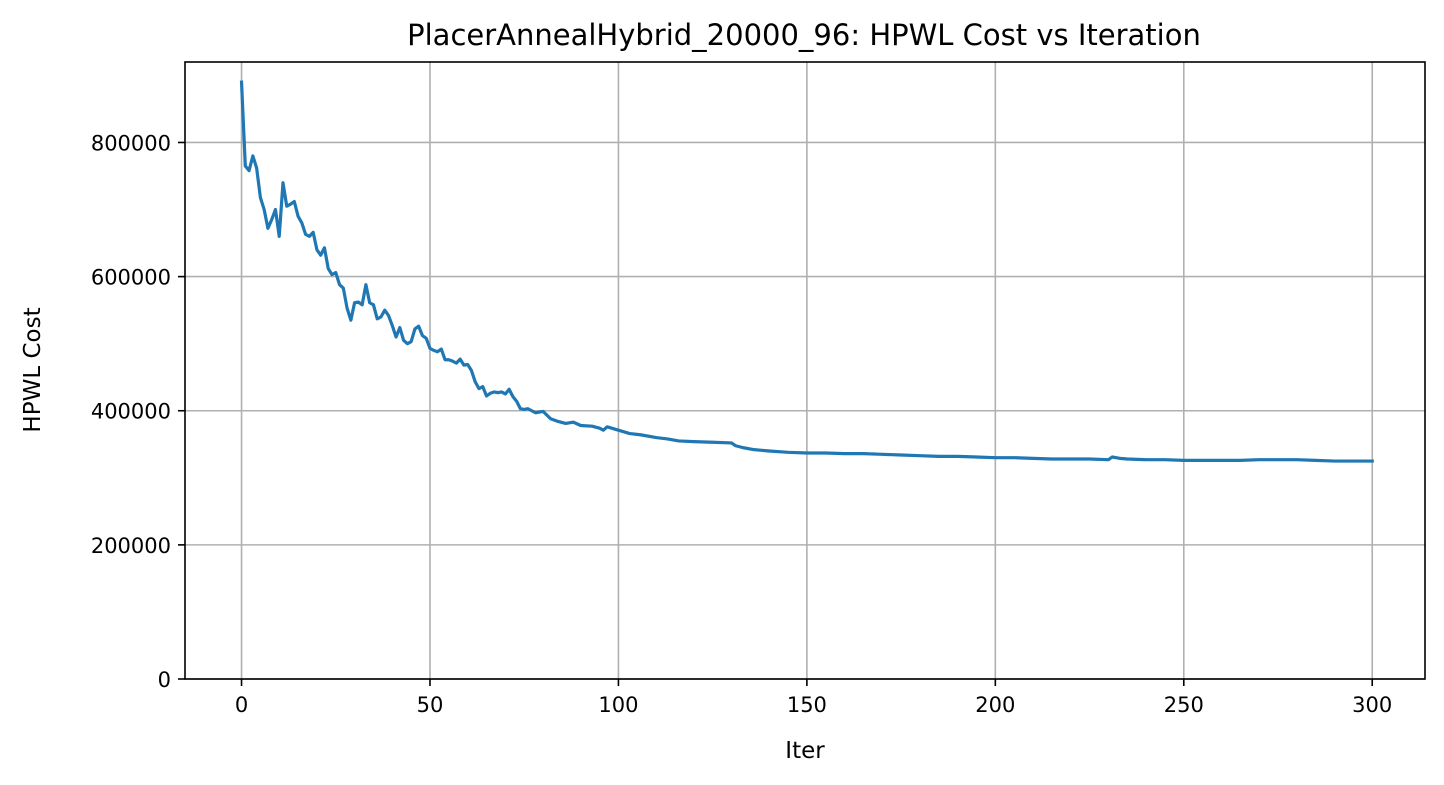 This screenshot has width=1444, height=785. I want to click on y-tick-label-1: 200000, so click(131, 546).